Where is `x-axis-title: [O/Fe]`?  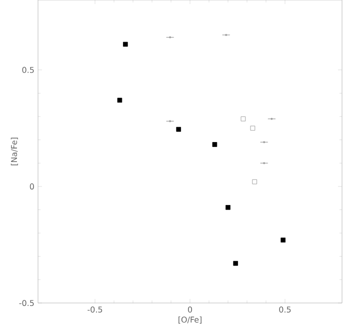
x-axis-title: [O/Fe] is located at coordinates (190, 320).